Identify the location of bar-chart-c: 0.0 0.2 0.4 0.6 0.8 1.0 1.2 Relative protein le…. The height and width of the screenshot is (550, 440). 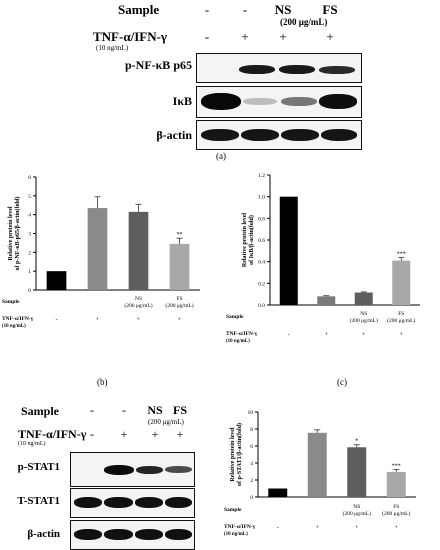
(323, 258).